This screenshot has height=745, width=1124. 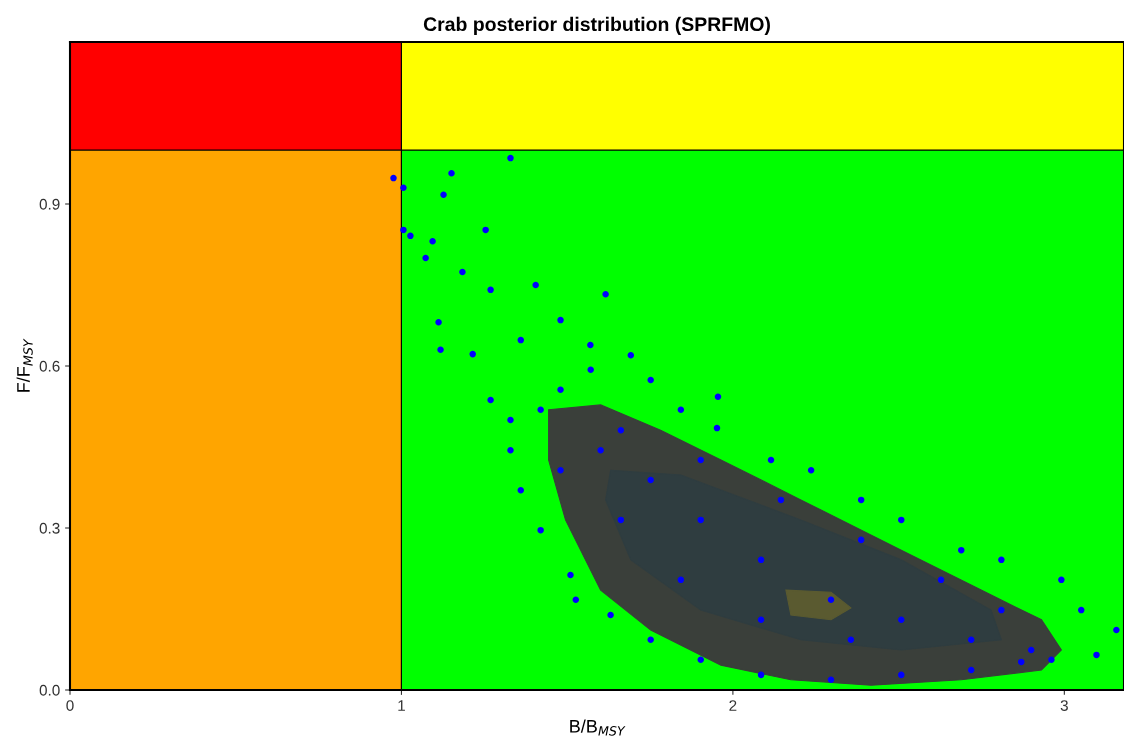 What do you see at coordinates (733, 705) in the screenshot?
I see `x-tick-label: 2` at bounding box center [733, 705].